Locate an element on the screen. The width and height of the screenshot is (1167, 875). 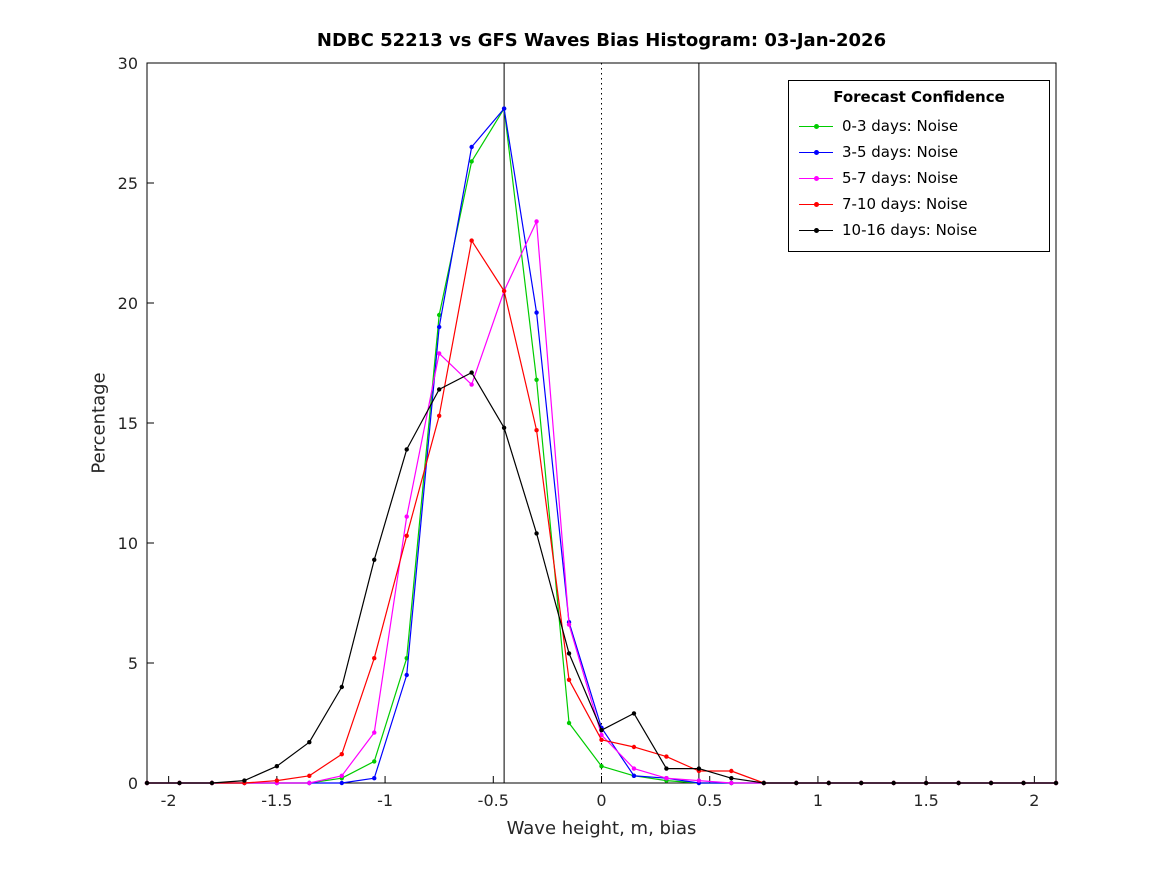
y-axis-ticks: 0 5 10 15 20 25 30 is located at coordinates (136, 423).